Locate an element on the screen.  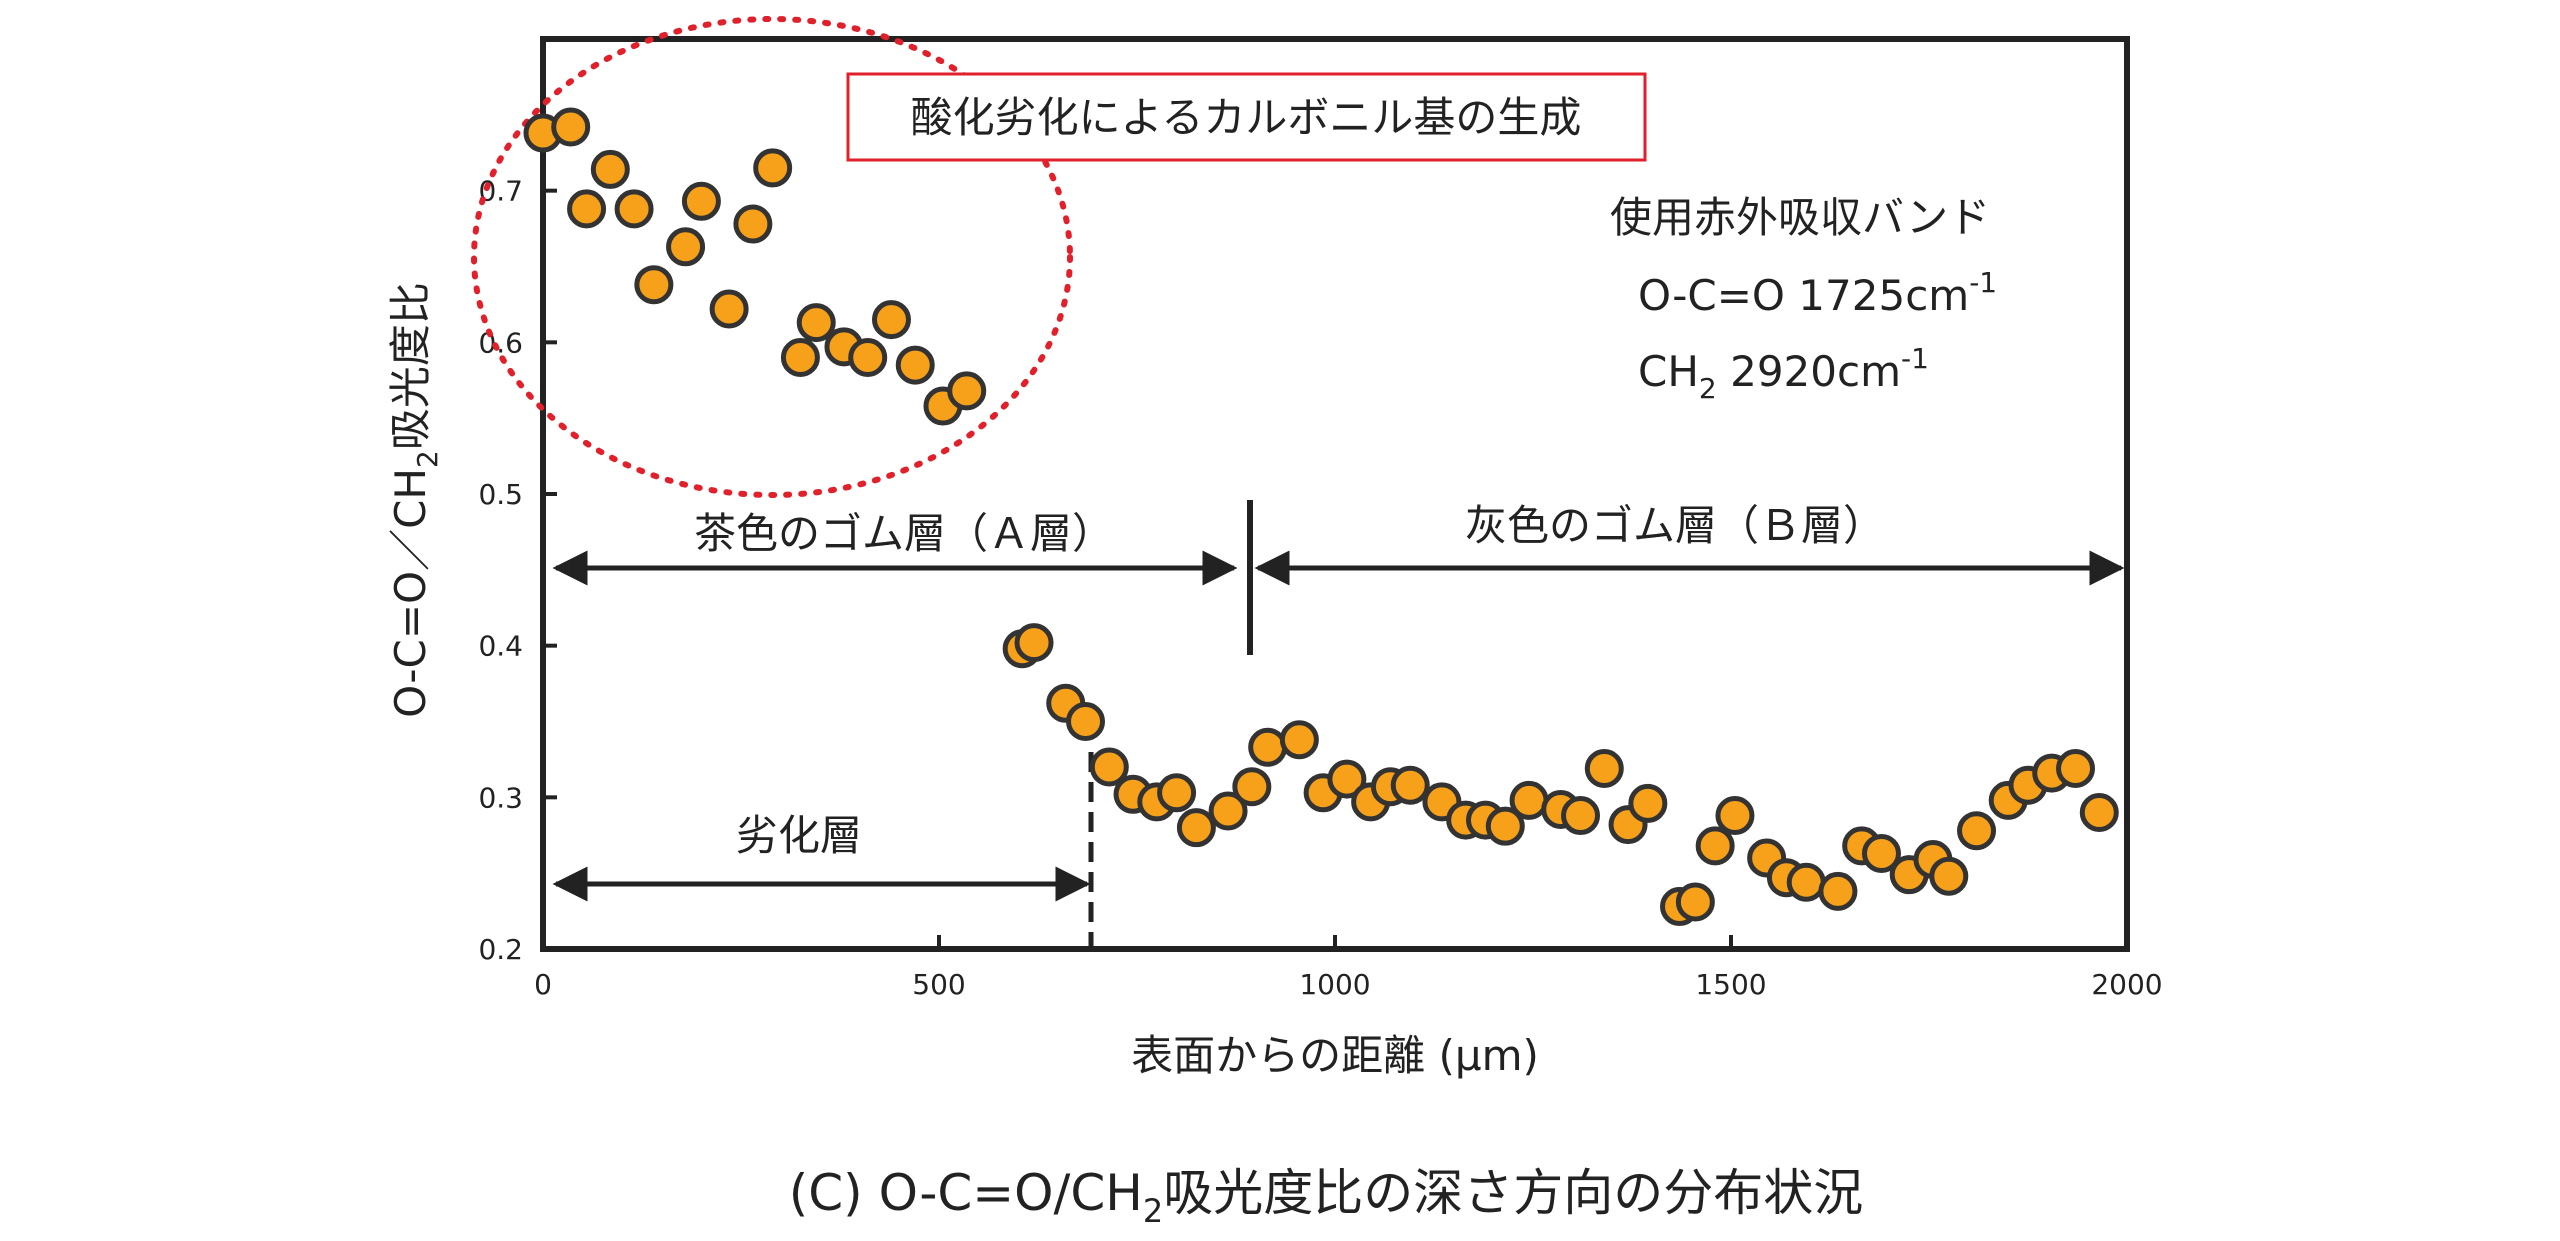
oxidation-label-box is located at coordinates (1246, 117).